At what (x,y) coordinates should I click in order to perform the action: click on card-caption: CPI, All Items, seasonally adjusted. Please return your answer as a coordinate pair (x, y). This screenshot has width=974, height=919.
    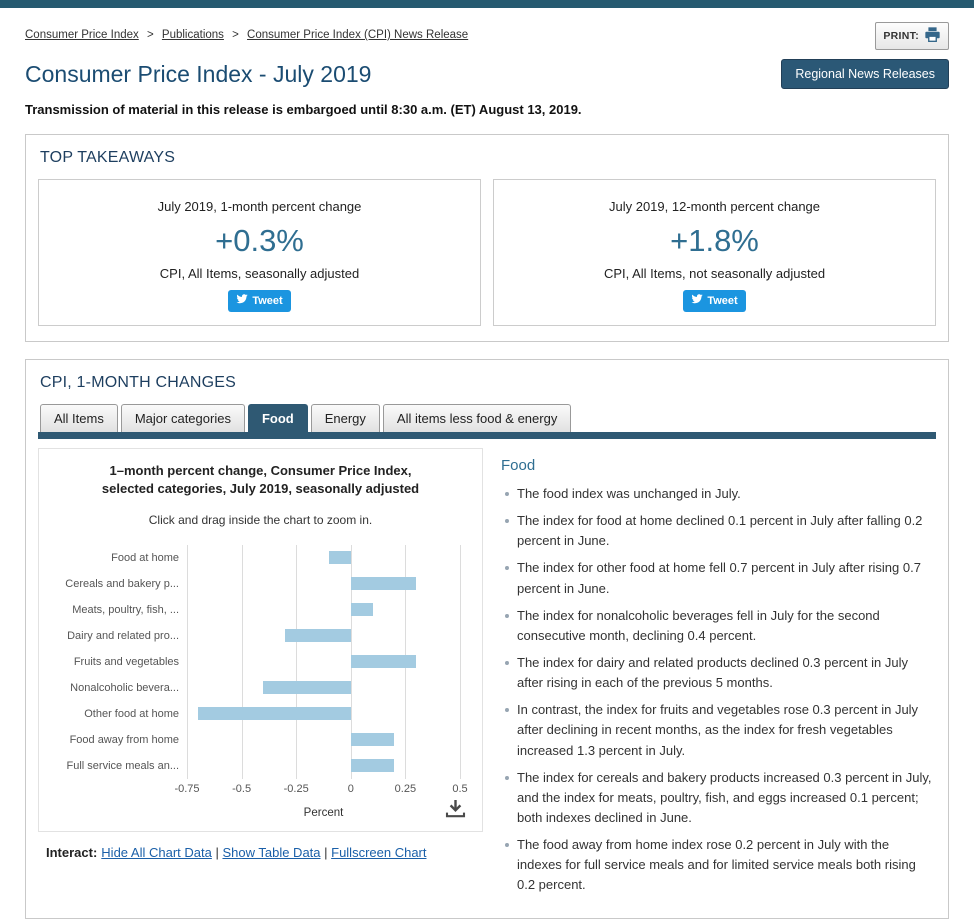
    Looking at the image, I should click on (259, 273).